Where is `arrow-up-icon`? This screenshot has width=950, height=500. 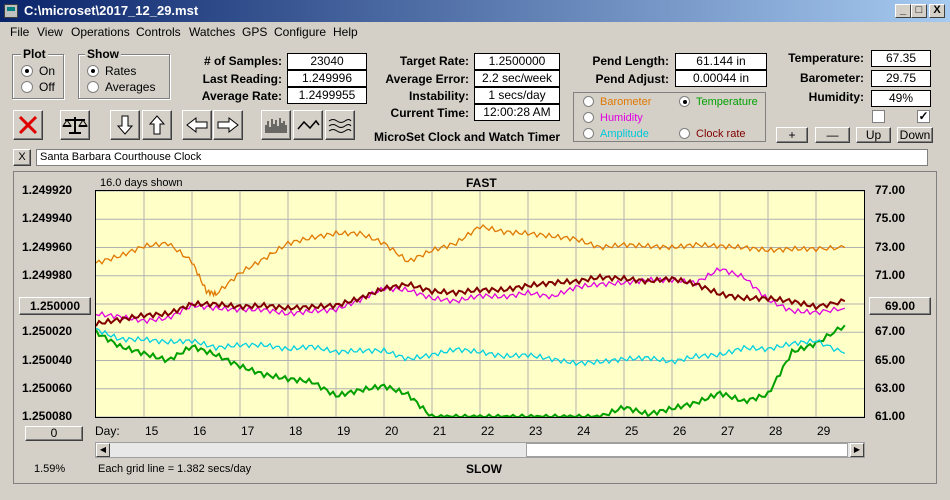
arrow-up-icon is located at coordinates (157, 125).